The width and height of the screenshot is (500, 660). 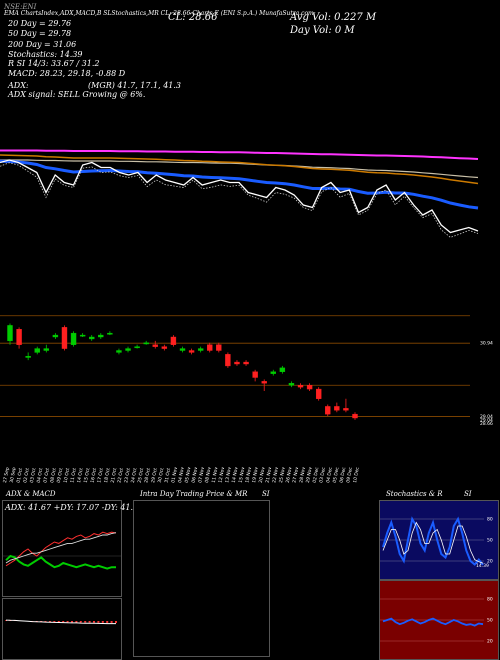 I want to click on date-tick-label: 10 Oct, so click(x=67, y=475).